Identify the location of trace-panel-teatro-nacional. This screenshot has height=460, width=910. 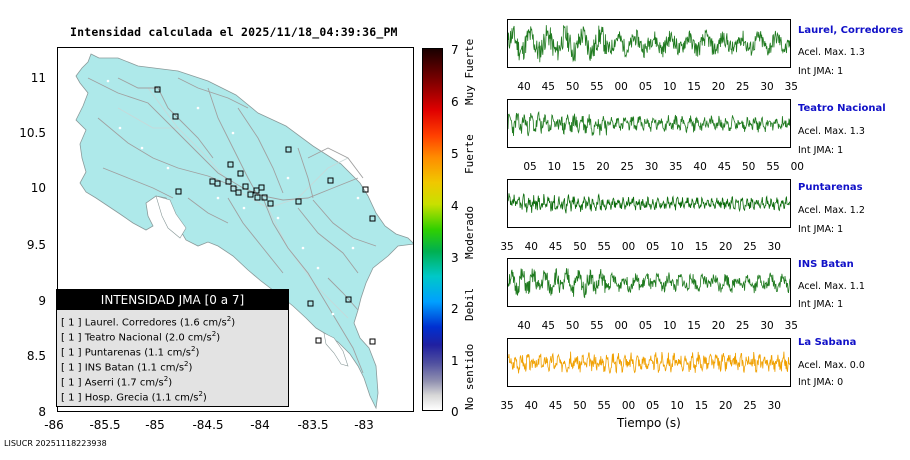
(649, 123).